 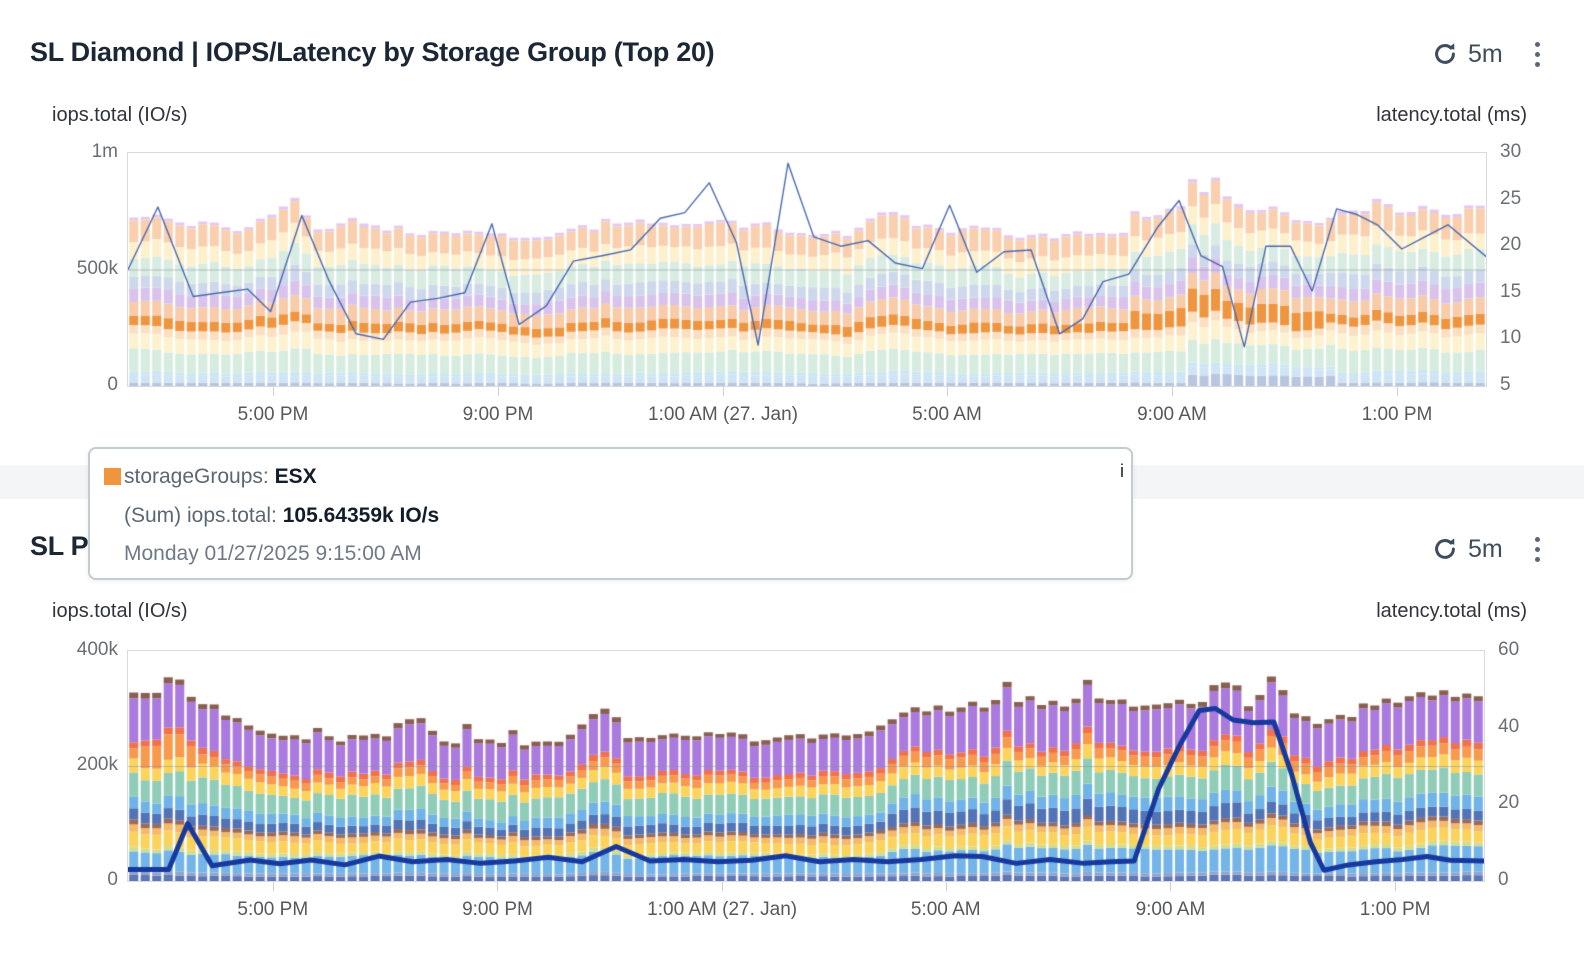 What do you see at coordinates (1509, 726) in the screenshot?
I see `y-axis-tick-label: 40` at bounding box center [1509, 726].